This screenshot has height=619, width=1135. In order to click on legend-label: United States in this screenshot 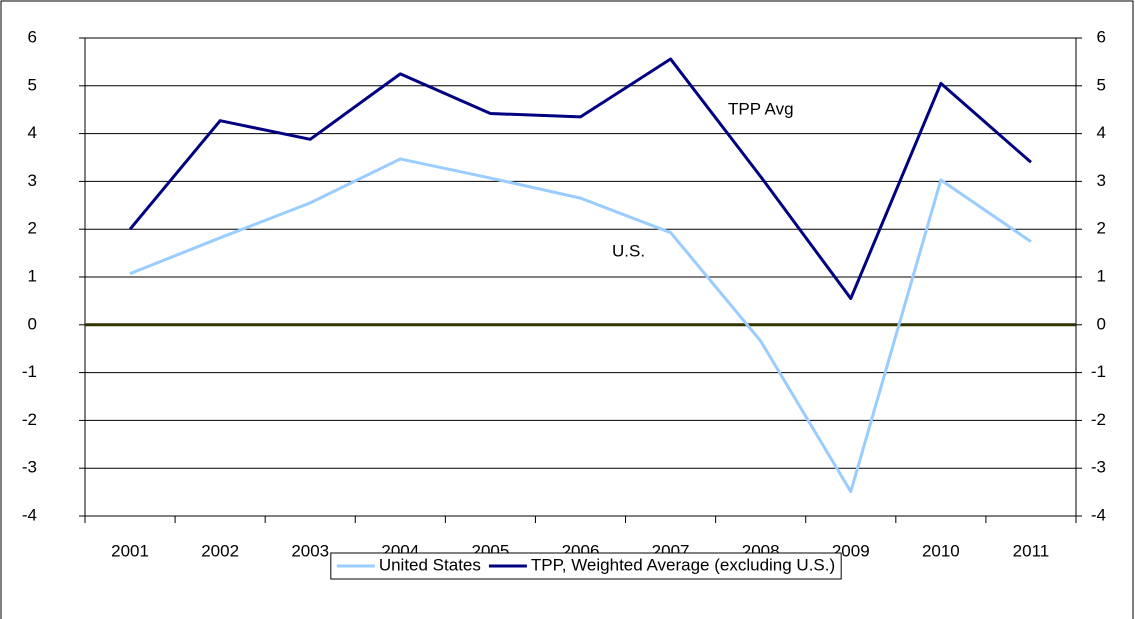, I will do `click(430, 564)`.